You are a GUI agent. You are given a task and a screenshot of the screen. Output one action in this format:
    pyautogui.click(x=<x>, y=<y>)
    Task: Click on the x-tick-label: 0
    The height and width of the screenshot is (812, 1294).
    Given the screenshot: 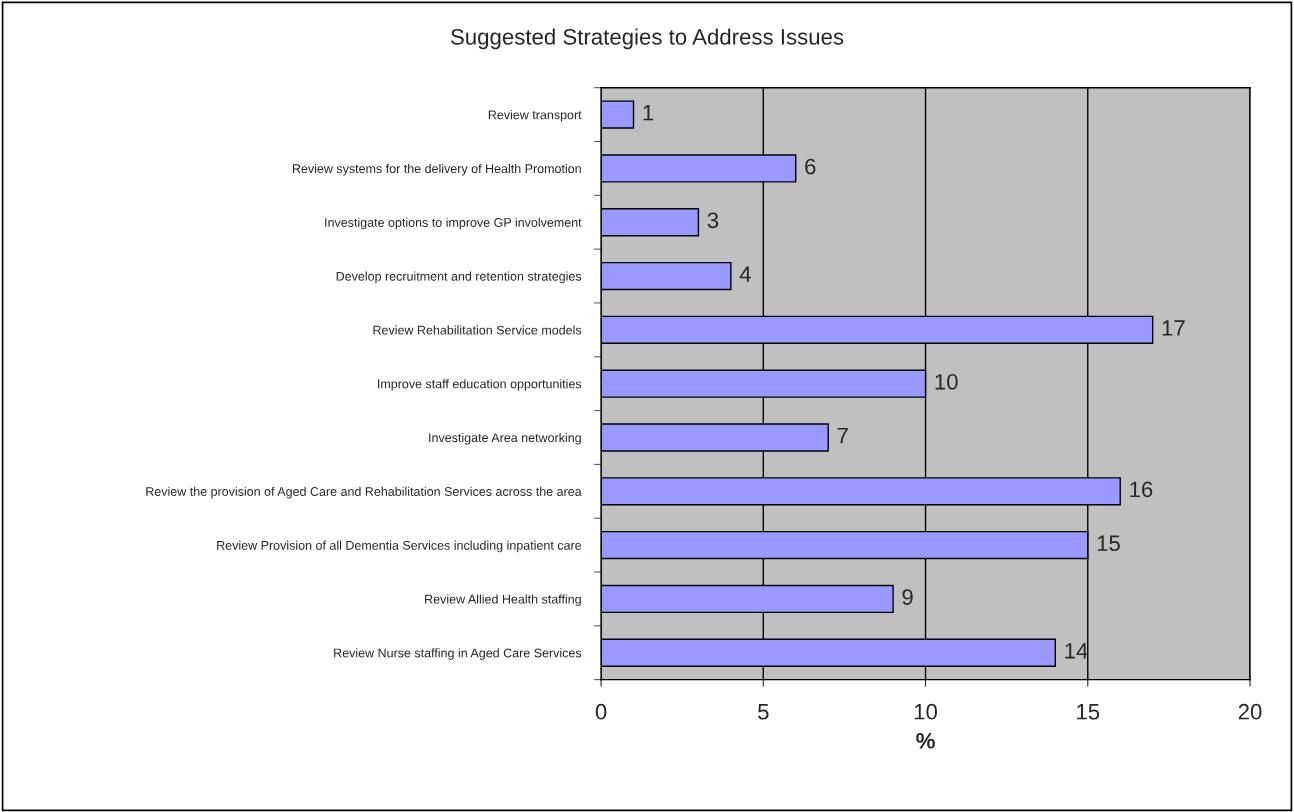 What is the action you would take?
    pyautogui.click(x=601, y=711)
    